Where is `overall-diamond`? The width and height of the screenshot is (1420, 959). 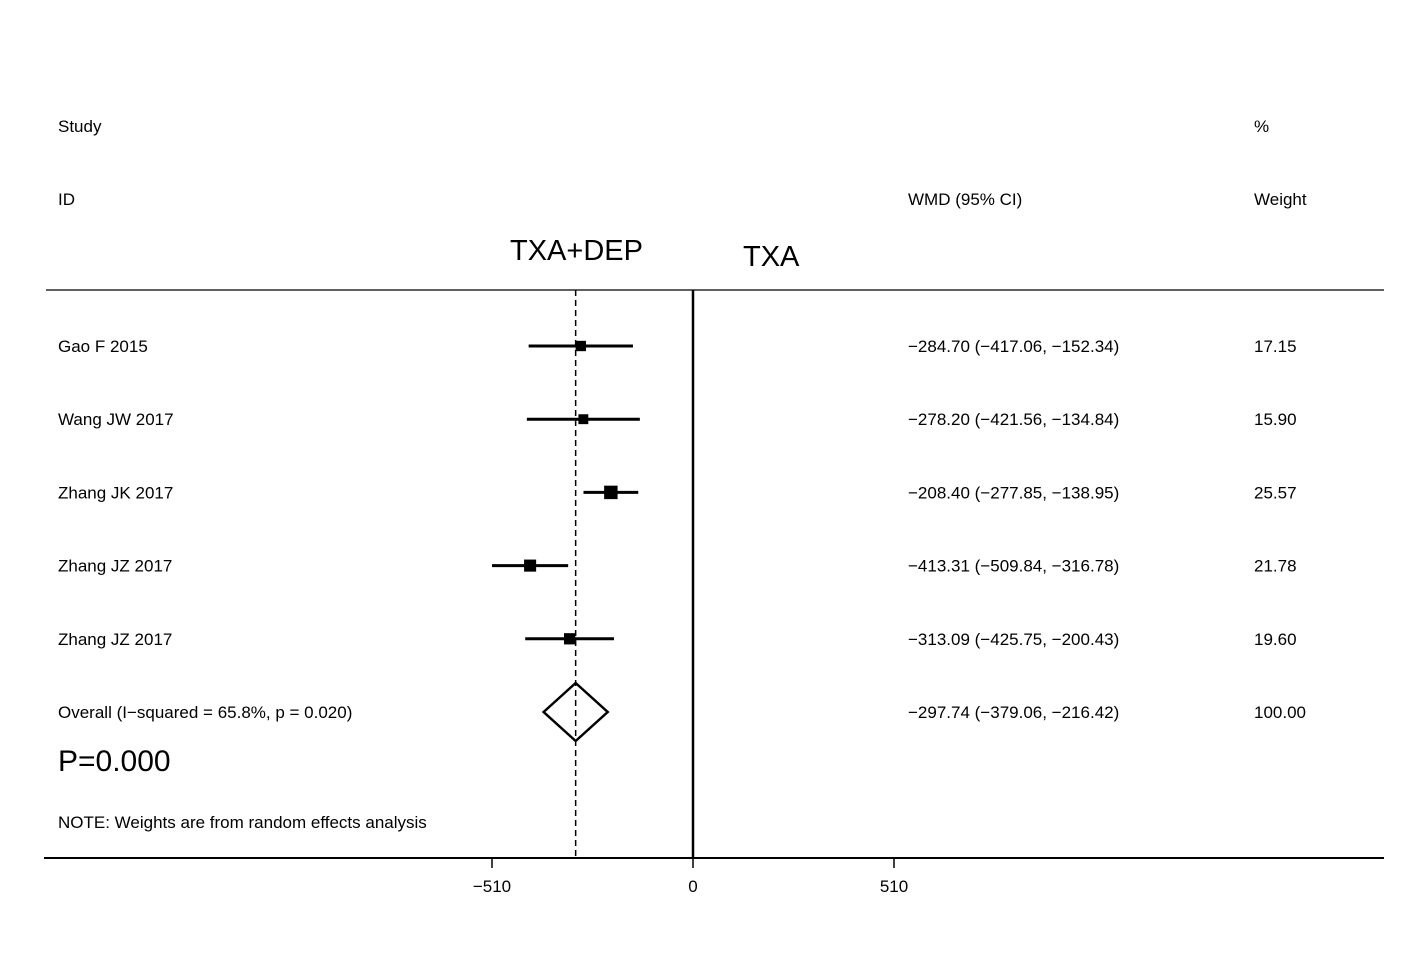
overall-diamond is located at coordinates (575, 712).